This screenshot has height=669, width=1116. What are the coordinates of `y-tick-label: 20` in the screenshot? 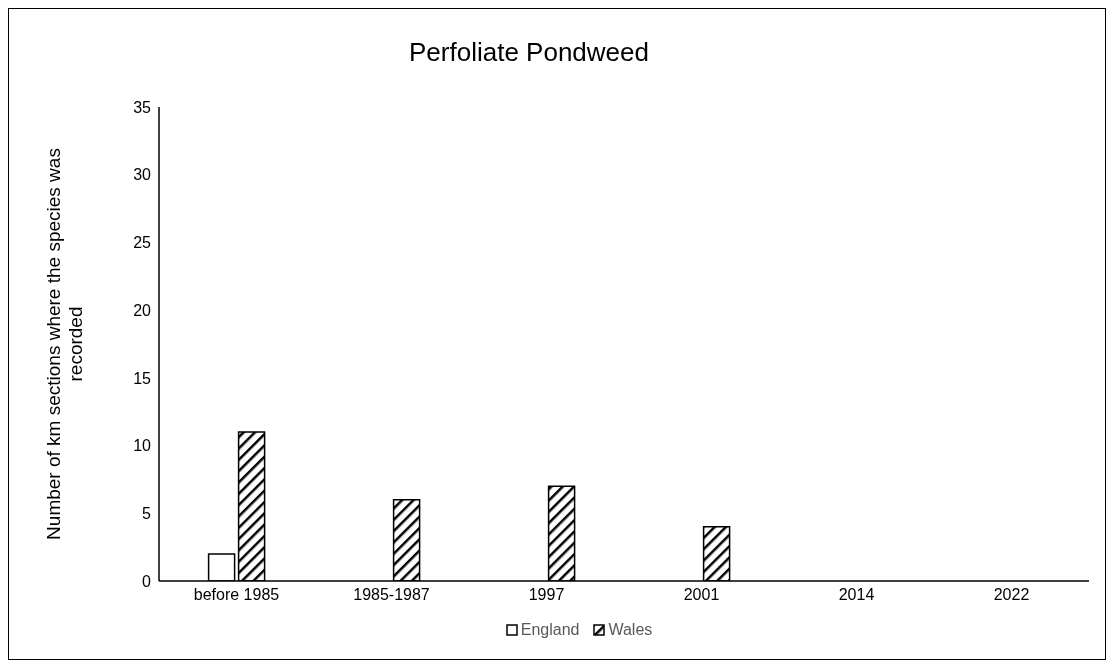 It's located at (142, 310).